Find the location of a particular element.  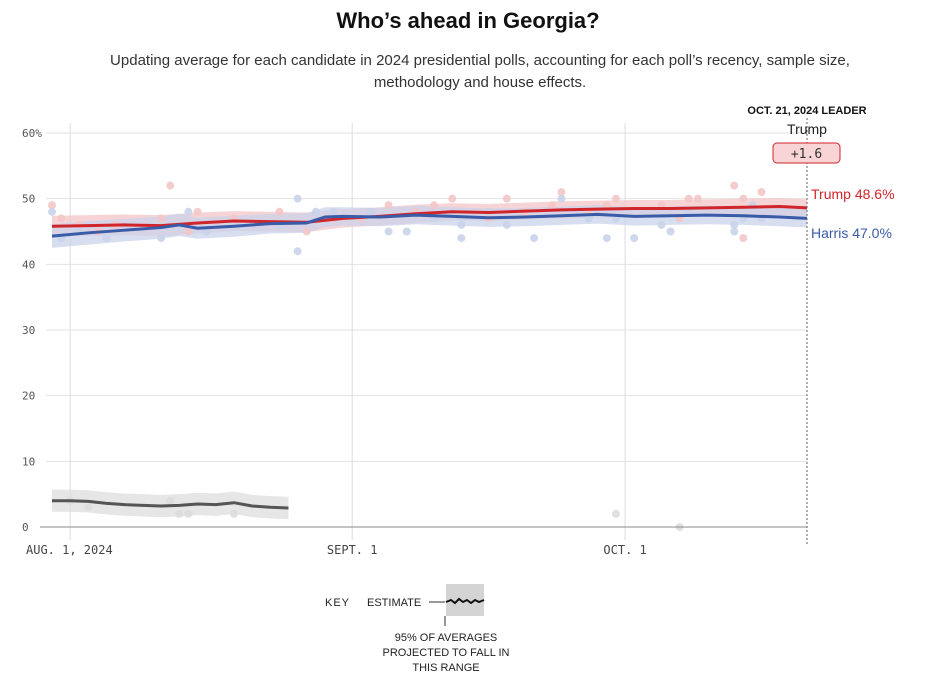

leader-margin: +1.6 is located at coordinates (806, 154).